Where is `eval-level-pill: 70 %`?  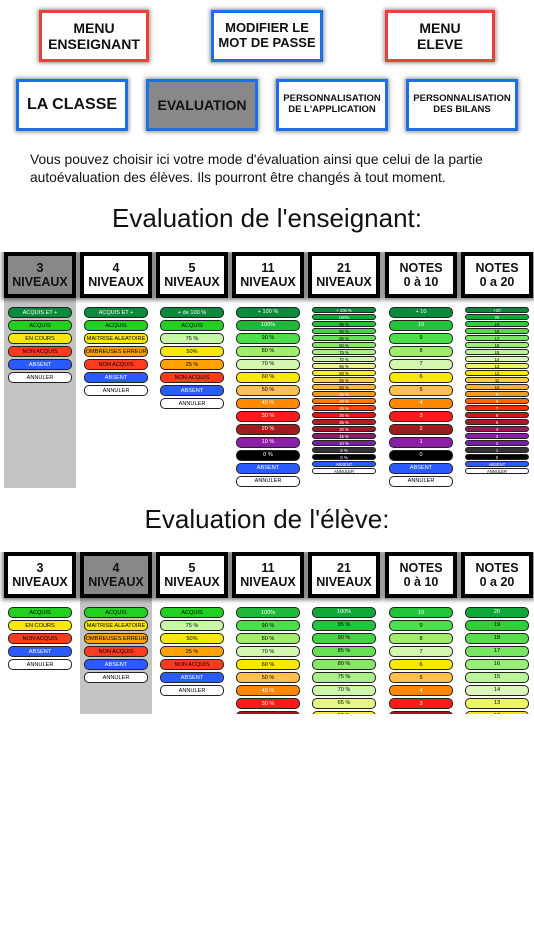 eval-level-pill: 70 % is located at coordinates (268, 651).